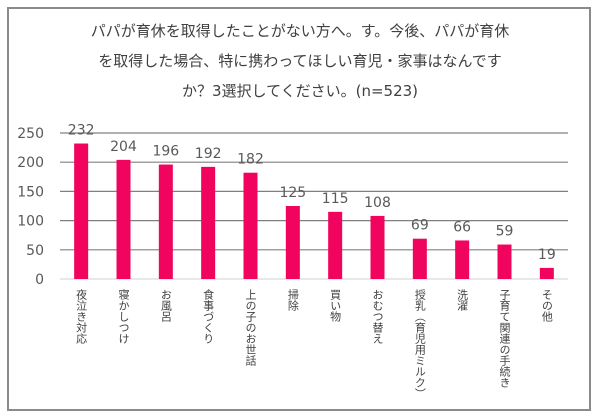  I want to click on category-label: おむつ替え, so click(377, 316).